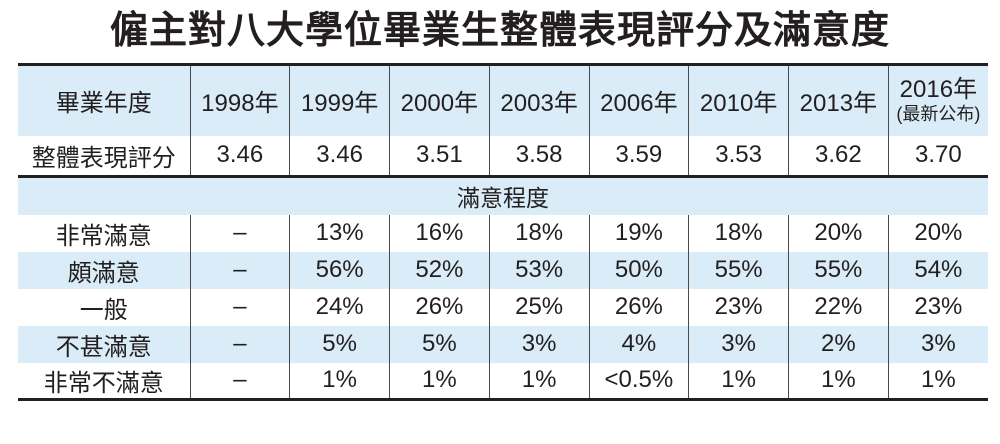  What do you see at coordinates (538, 156) in the screenshot?
I see `score-cell: 3.58` at bounding box center [538, 156].